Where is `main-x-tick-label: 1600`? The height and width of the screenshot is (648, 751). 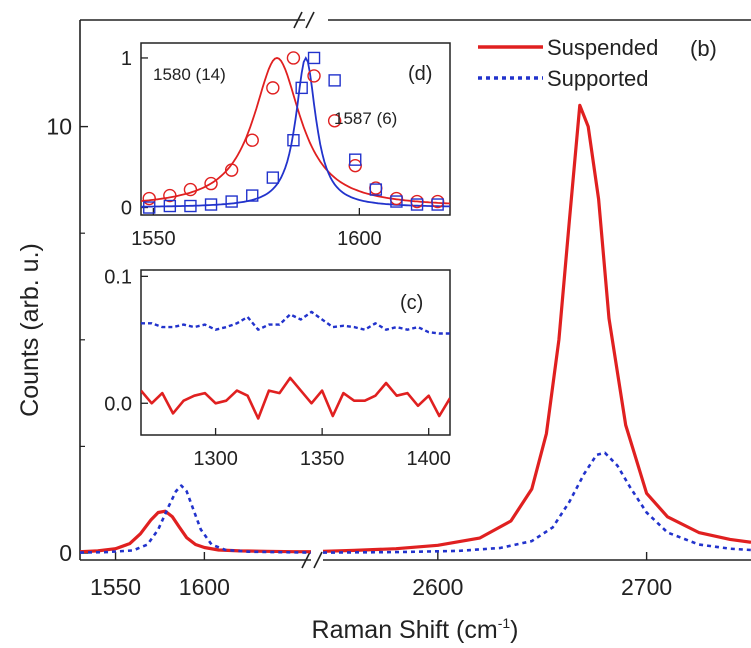
main-x-tick-label: 1600 is located at coordinates (204, 587).